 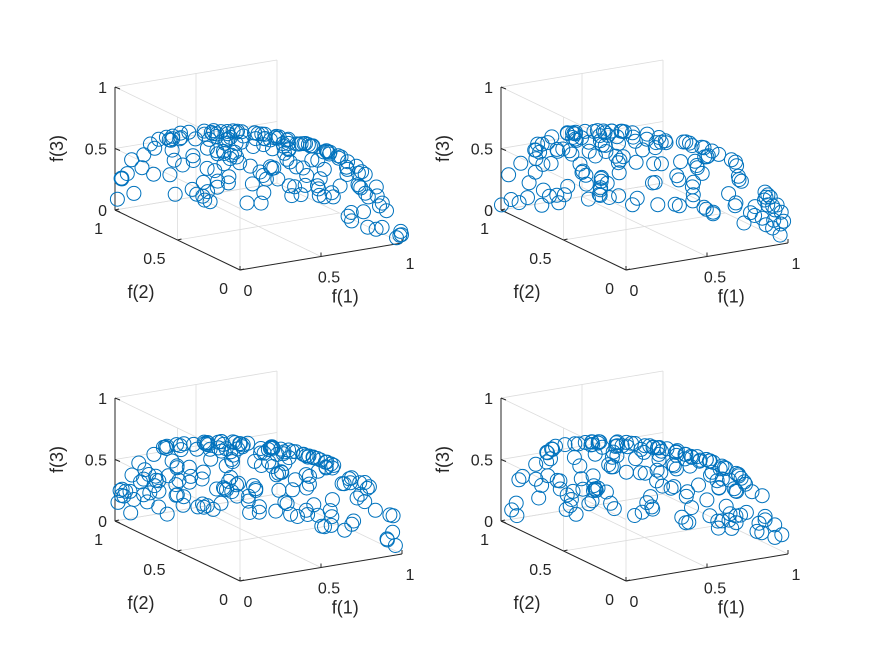 What do you see at coordinates (643, 183) in the screenshot?
I see `data-points` at bounding box center [643, 183].